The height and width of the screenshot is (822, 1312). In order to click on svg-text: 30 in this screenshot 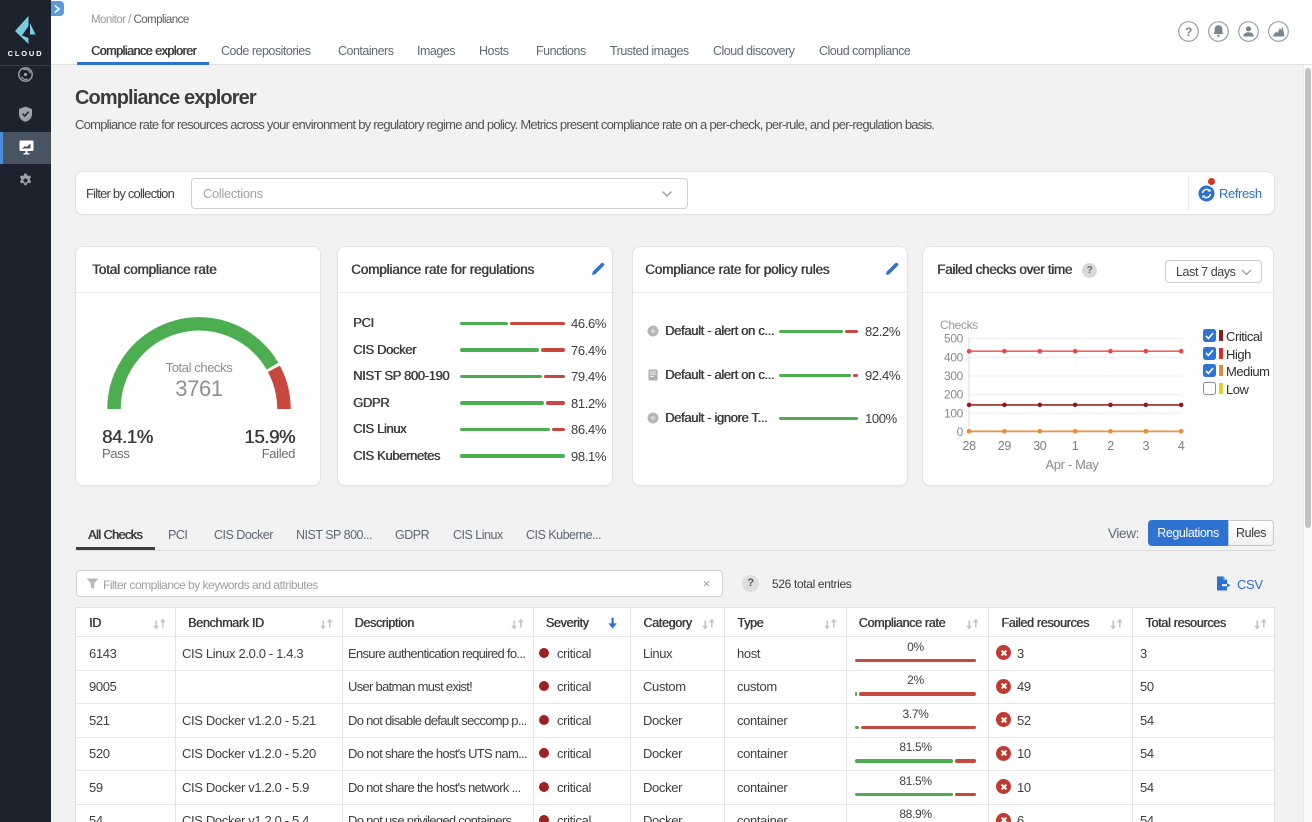, I will do `click(1040, 446)`.